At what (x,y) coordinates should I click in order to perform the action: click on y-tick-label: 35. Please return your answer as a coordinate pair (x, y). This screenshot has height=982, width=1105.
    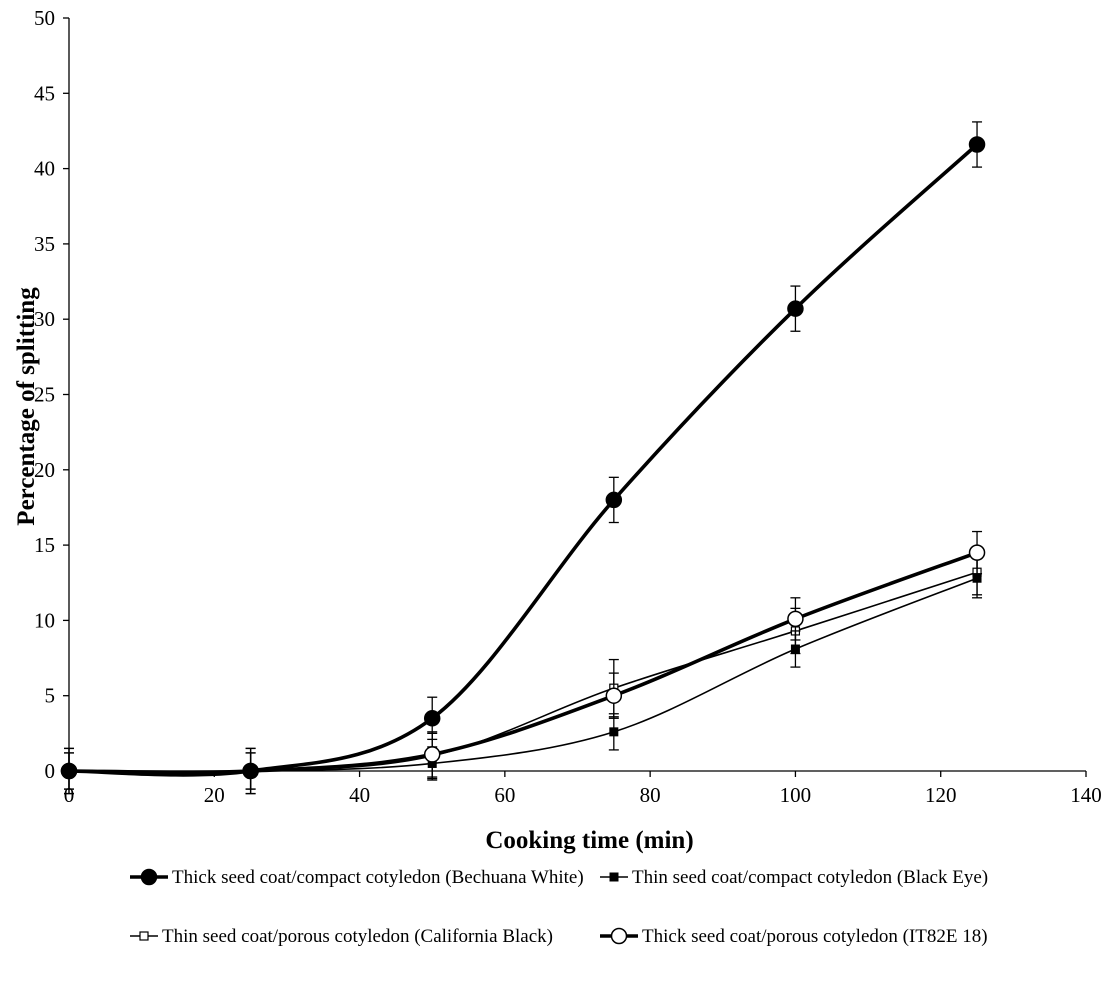
    Looking at the image, I should click on (44, 244).